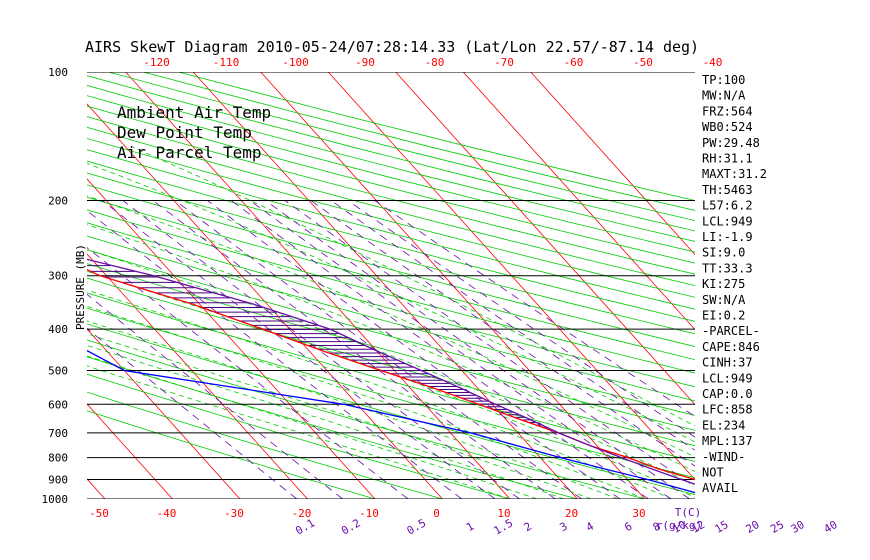 The height and width of the screenshot is (560, 870). I want to click on pressure-tick-label: 500, so click(58, 370).